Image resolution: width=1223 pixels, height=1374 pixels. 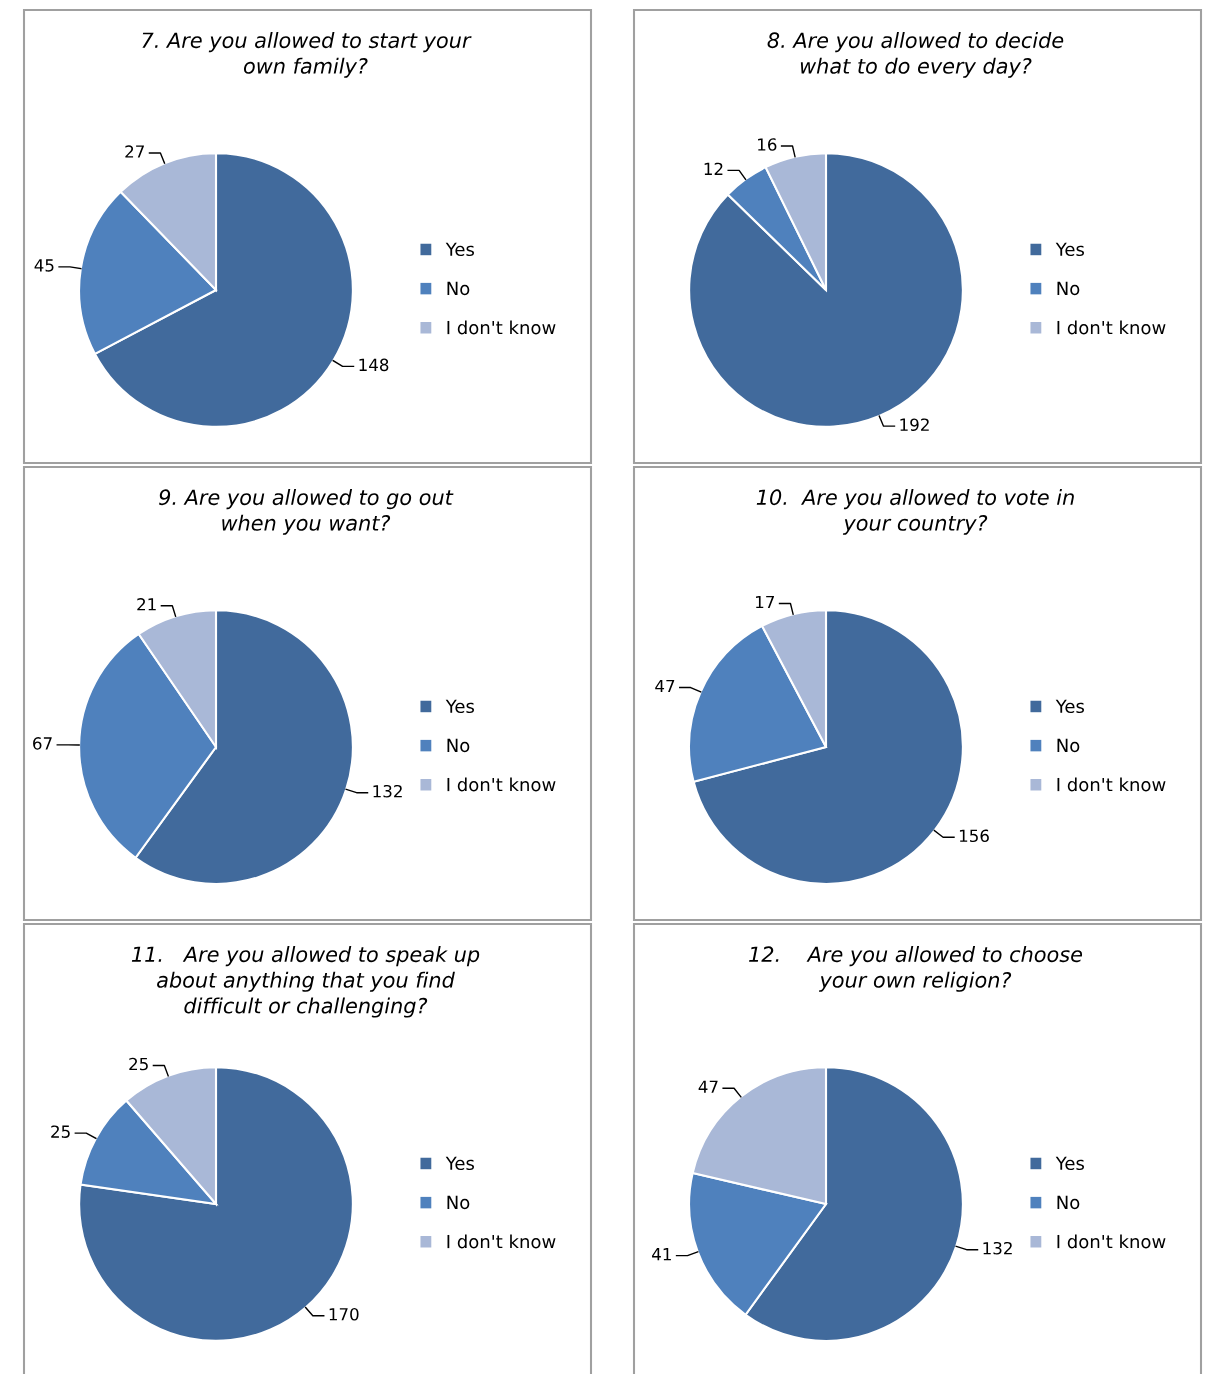 What do you see at coordinates (306, 512) in the screenshot?
I see `chart-title: 9. Are you allowed to go out when you want?` at bounding box center [306, 512].